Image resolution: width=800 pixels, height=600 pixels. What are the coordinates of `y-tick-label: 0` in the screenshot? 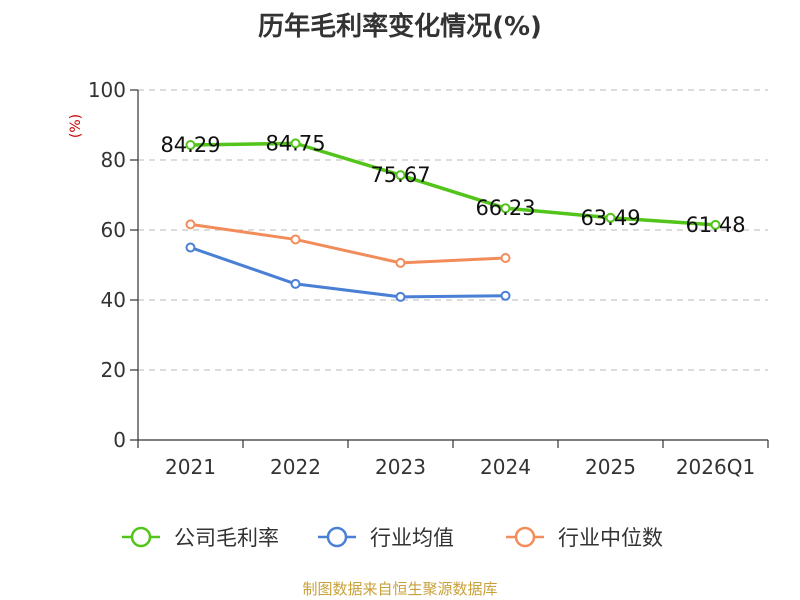 It's located at (119, 440).